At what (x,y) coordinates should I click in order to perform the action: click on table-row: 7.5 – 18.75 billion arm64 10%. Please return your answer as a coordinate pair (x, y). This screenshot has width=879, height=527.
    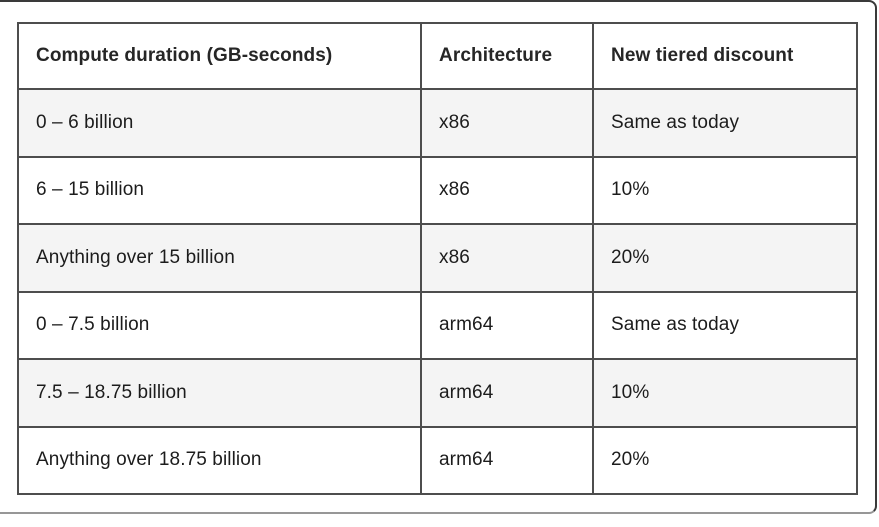
    Looking at the image, I should click on (437, 393).